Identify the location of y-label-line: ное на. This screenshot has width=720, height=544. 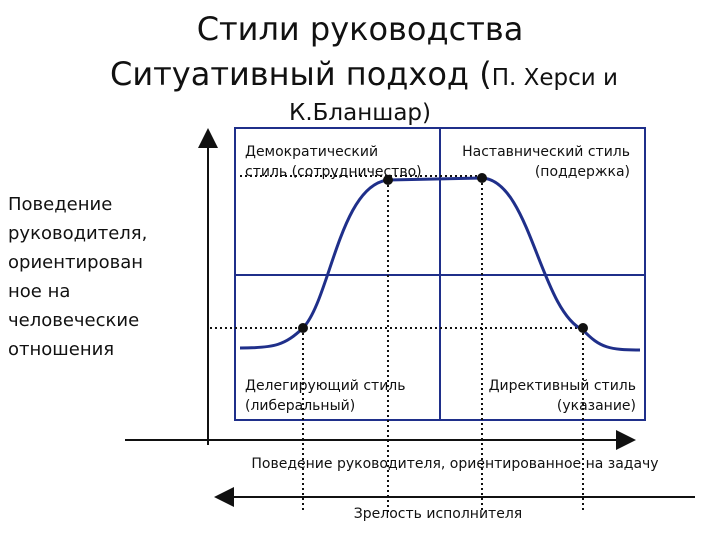
(39, 291).